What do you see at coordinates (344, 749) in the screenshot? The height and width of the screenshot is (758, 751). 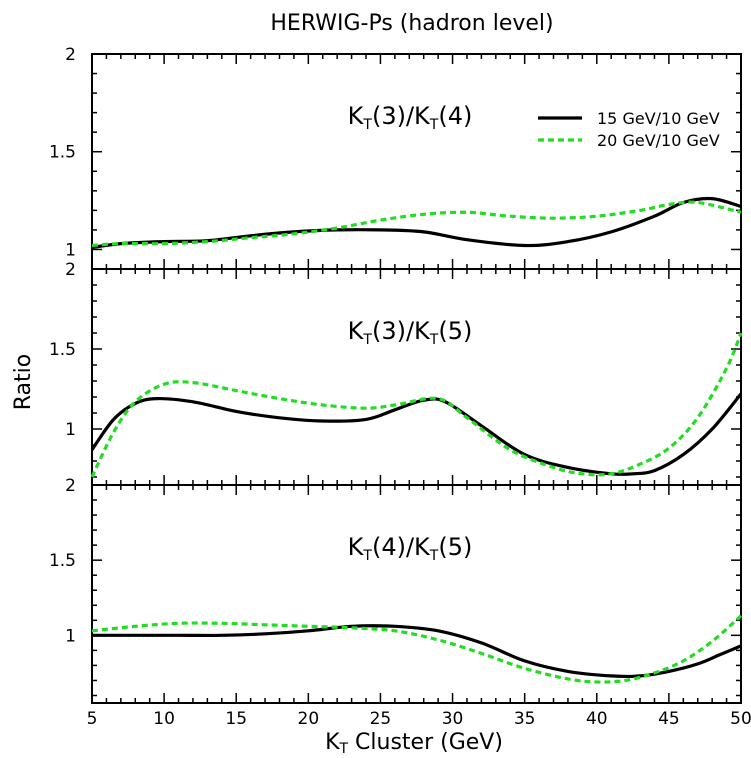 I see `x-axis-label-sub: T` at bounding box center [344, 749].